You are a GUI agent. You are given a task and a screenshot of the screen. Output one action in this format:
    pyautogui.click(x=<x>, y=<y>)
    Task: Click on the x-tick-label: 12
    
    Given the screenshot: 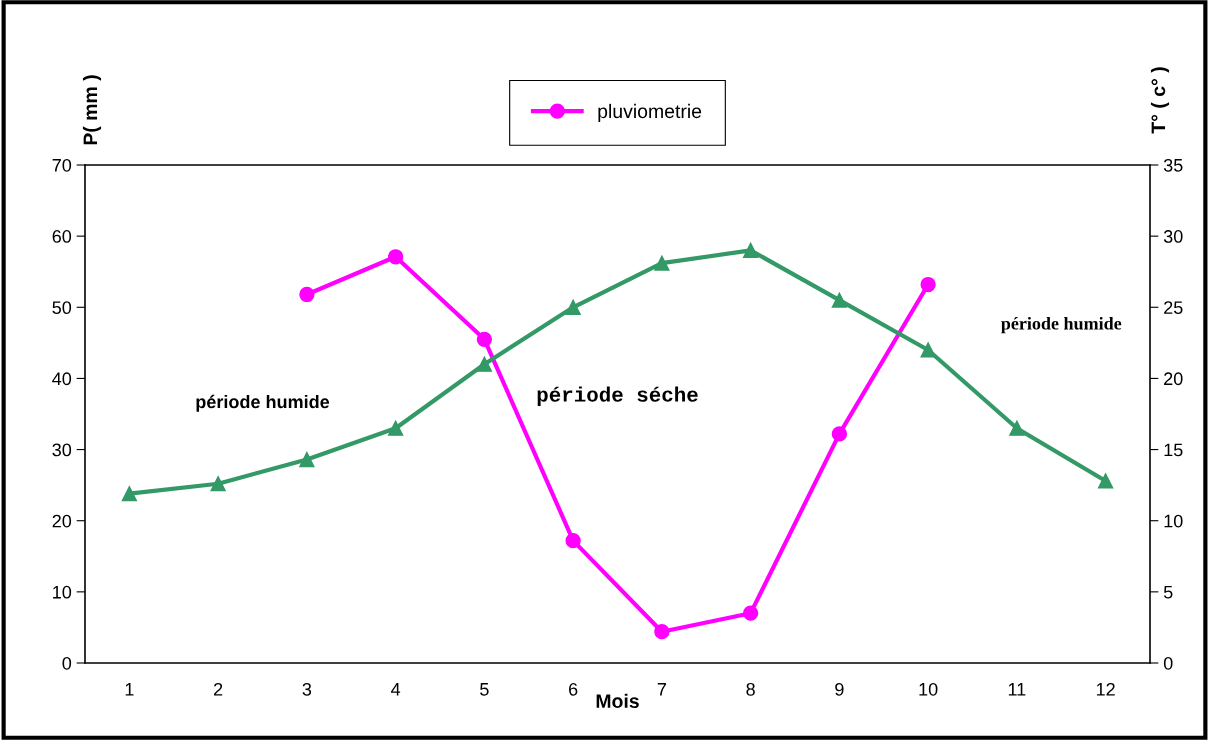 What is the action you would take?
    pyautogui.click(x=1105, y=689)
    